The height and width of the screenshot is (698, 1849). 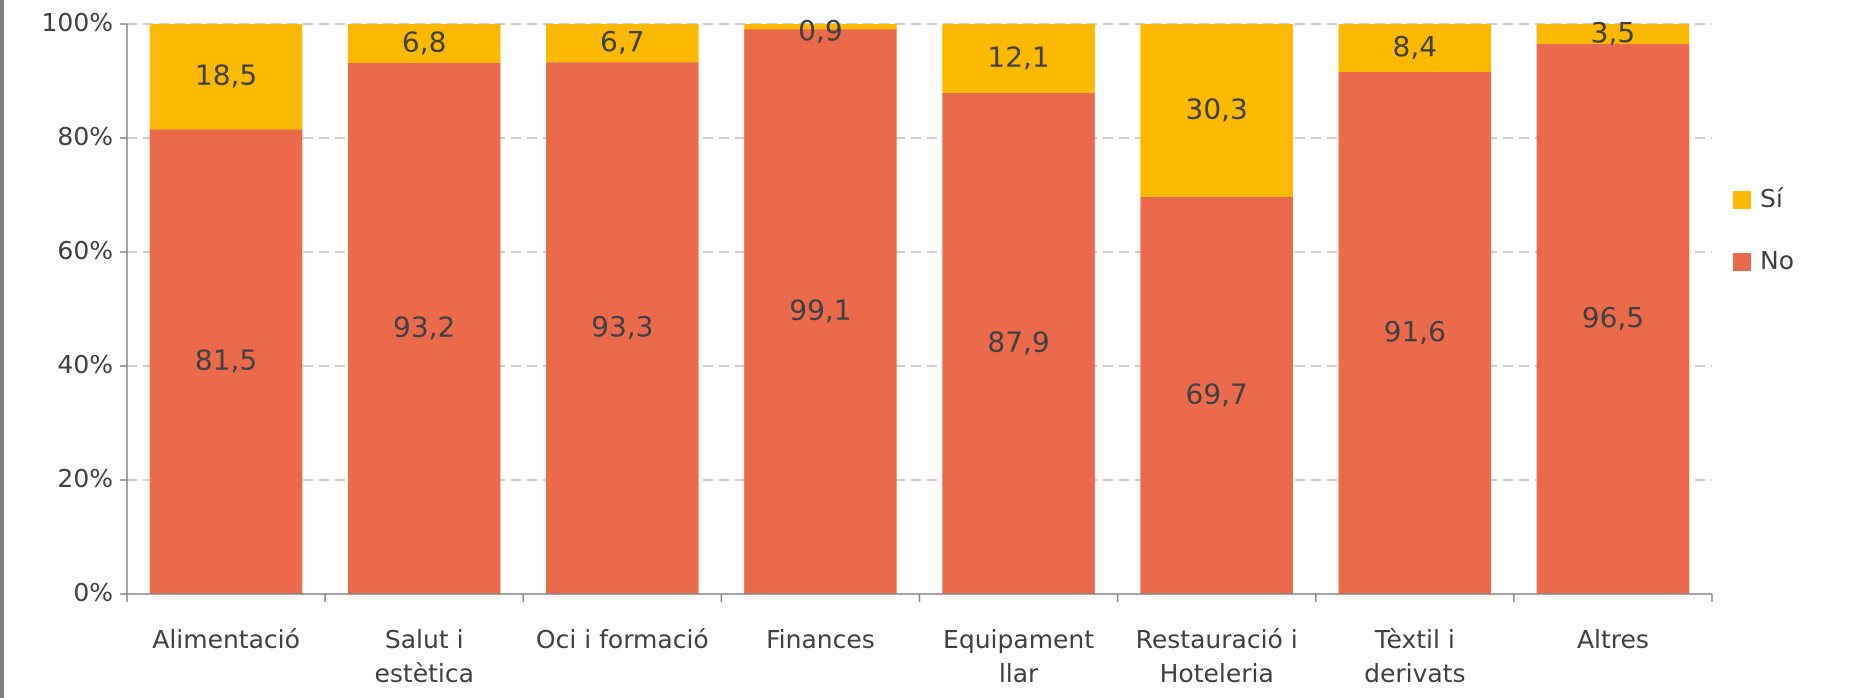 I want to click on data-label: 6,7, so click(x=622, y=41).